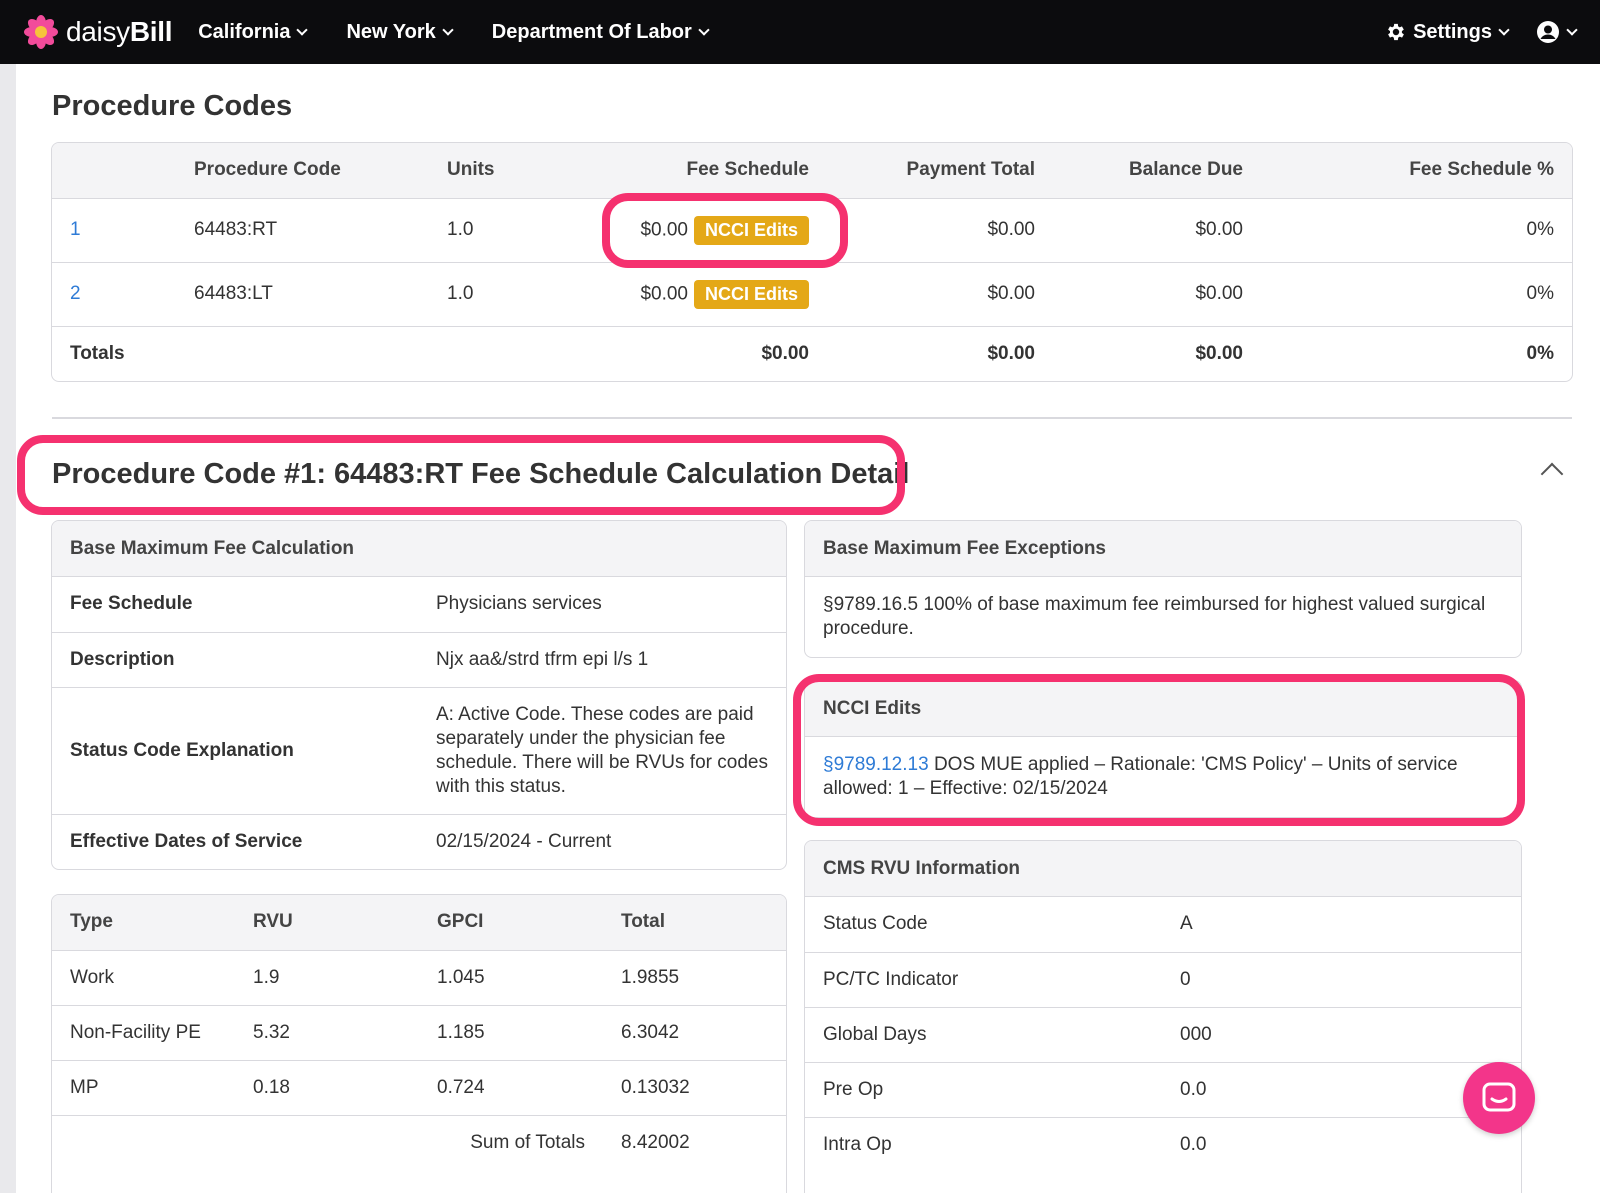 This screenshot has width=1600, height=1193. I want to click on table-row: Work 1.9 1.045 1.9855, so click(419, 978).